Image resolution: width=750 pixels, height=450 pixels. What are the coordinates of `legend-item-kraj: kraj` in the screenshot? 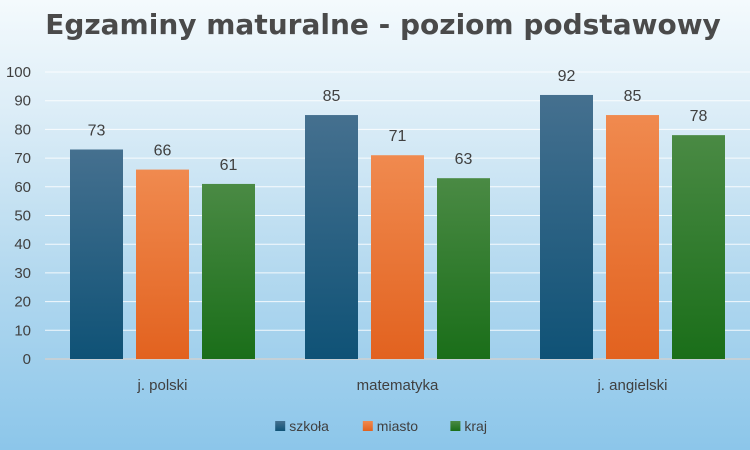 It's located at (468, 426).